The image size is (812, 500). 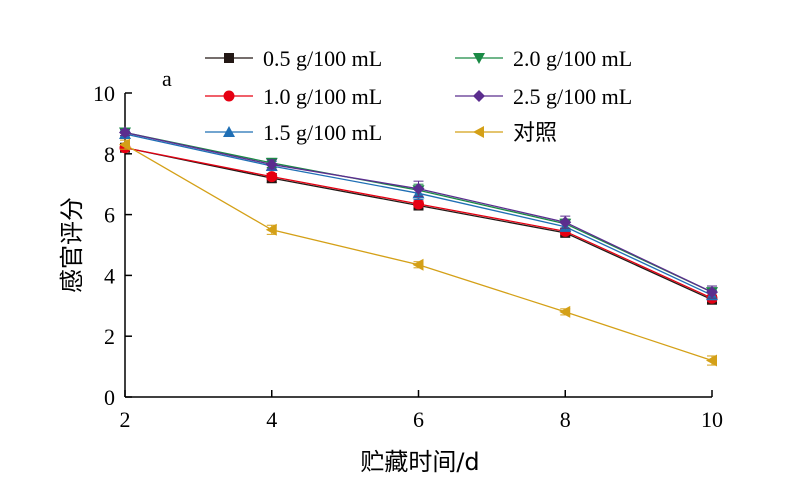 What do you see at coordinates (535, 132) in the screenshot?
I see `legend-label: 对照` at bounding box center [535, 132].